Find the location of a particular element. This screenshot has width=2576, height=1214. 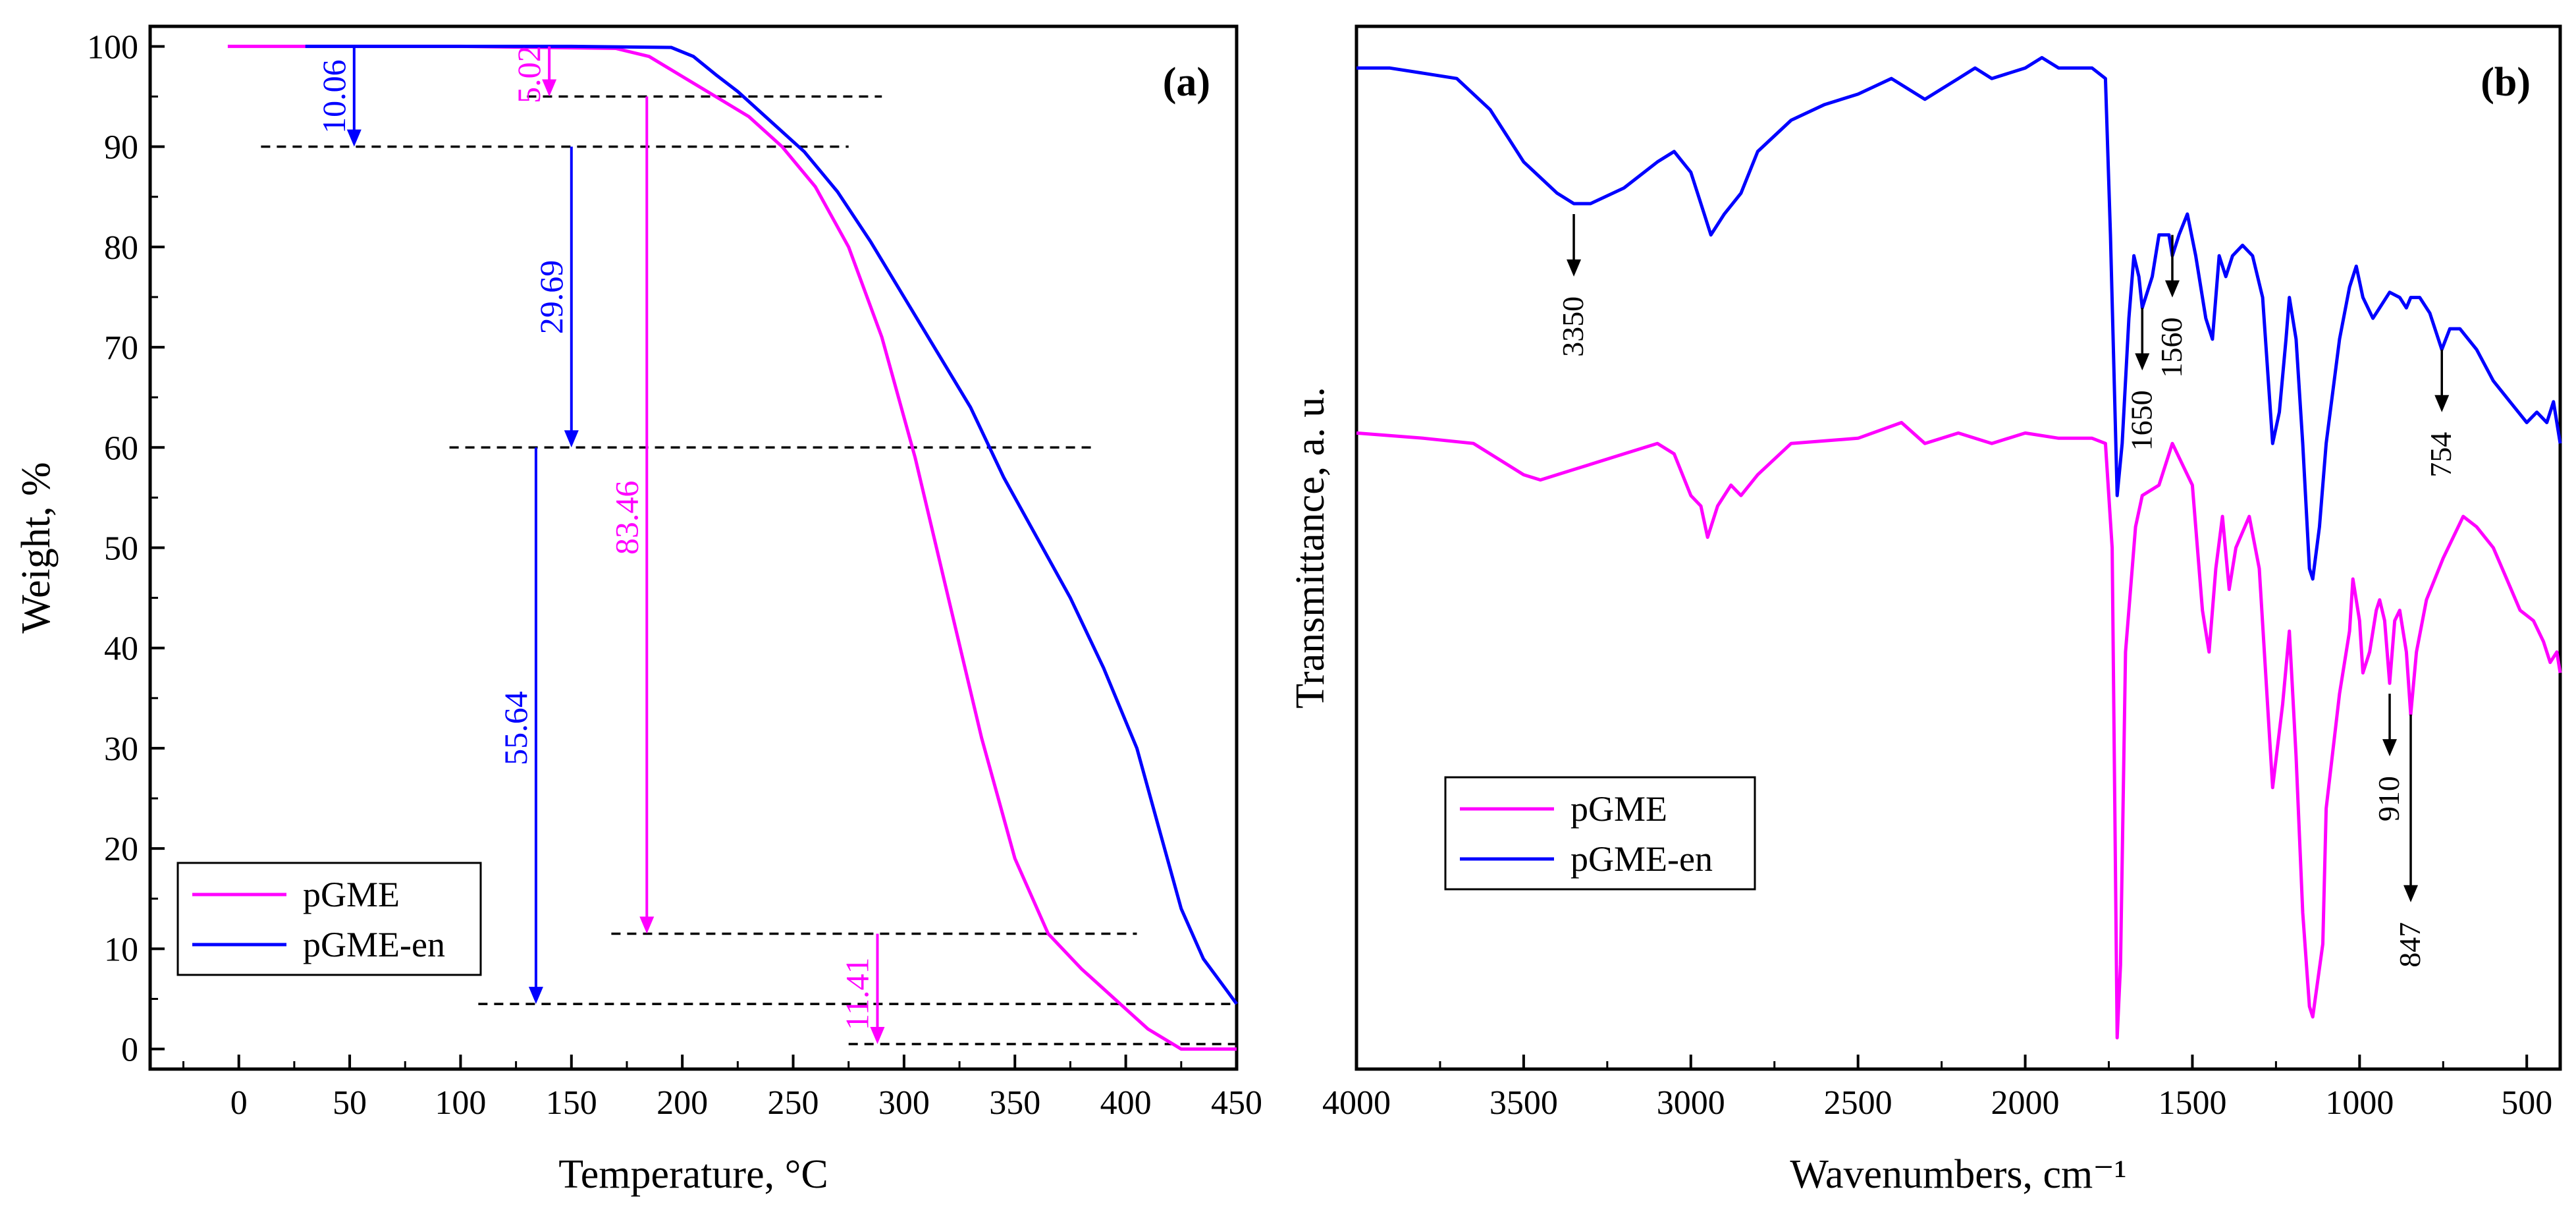

panel-a-legend-box is located at coordinates (329, 919).